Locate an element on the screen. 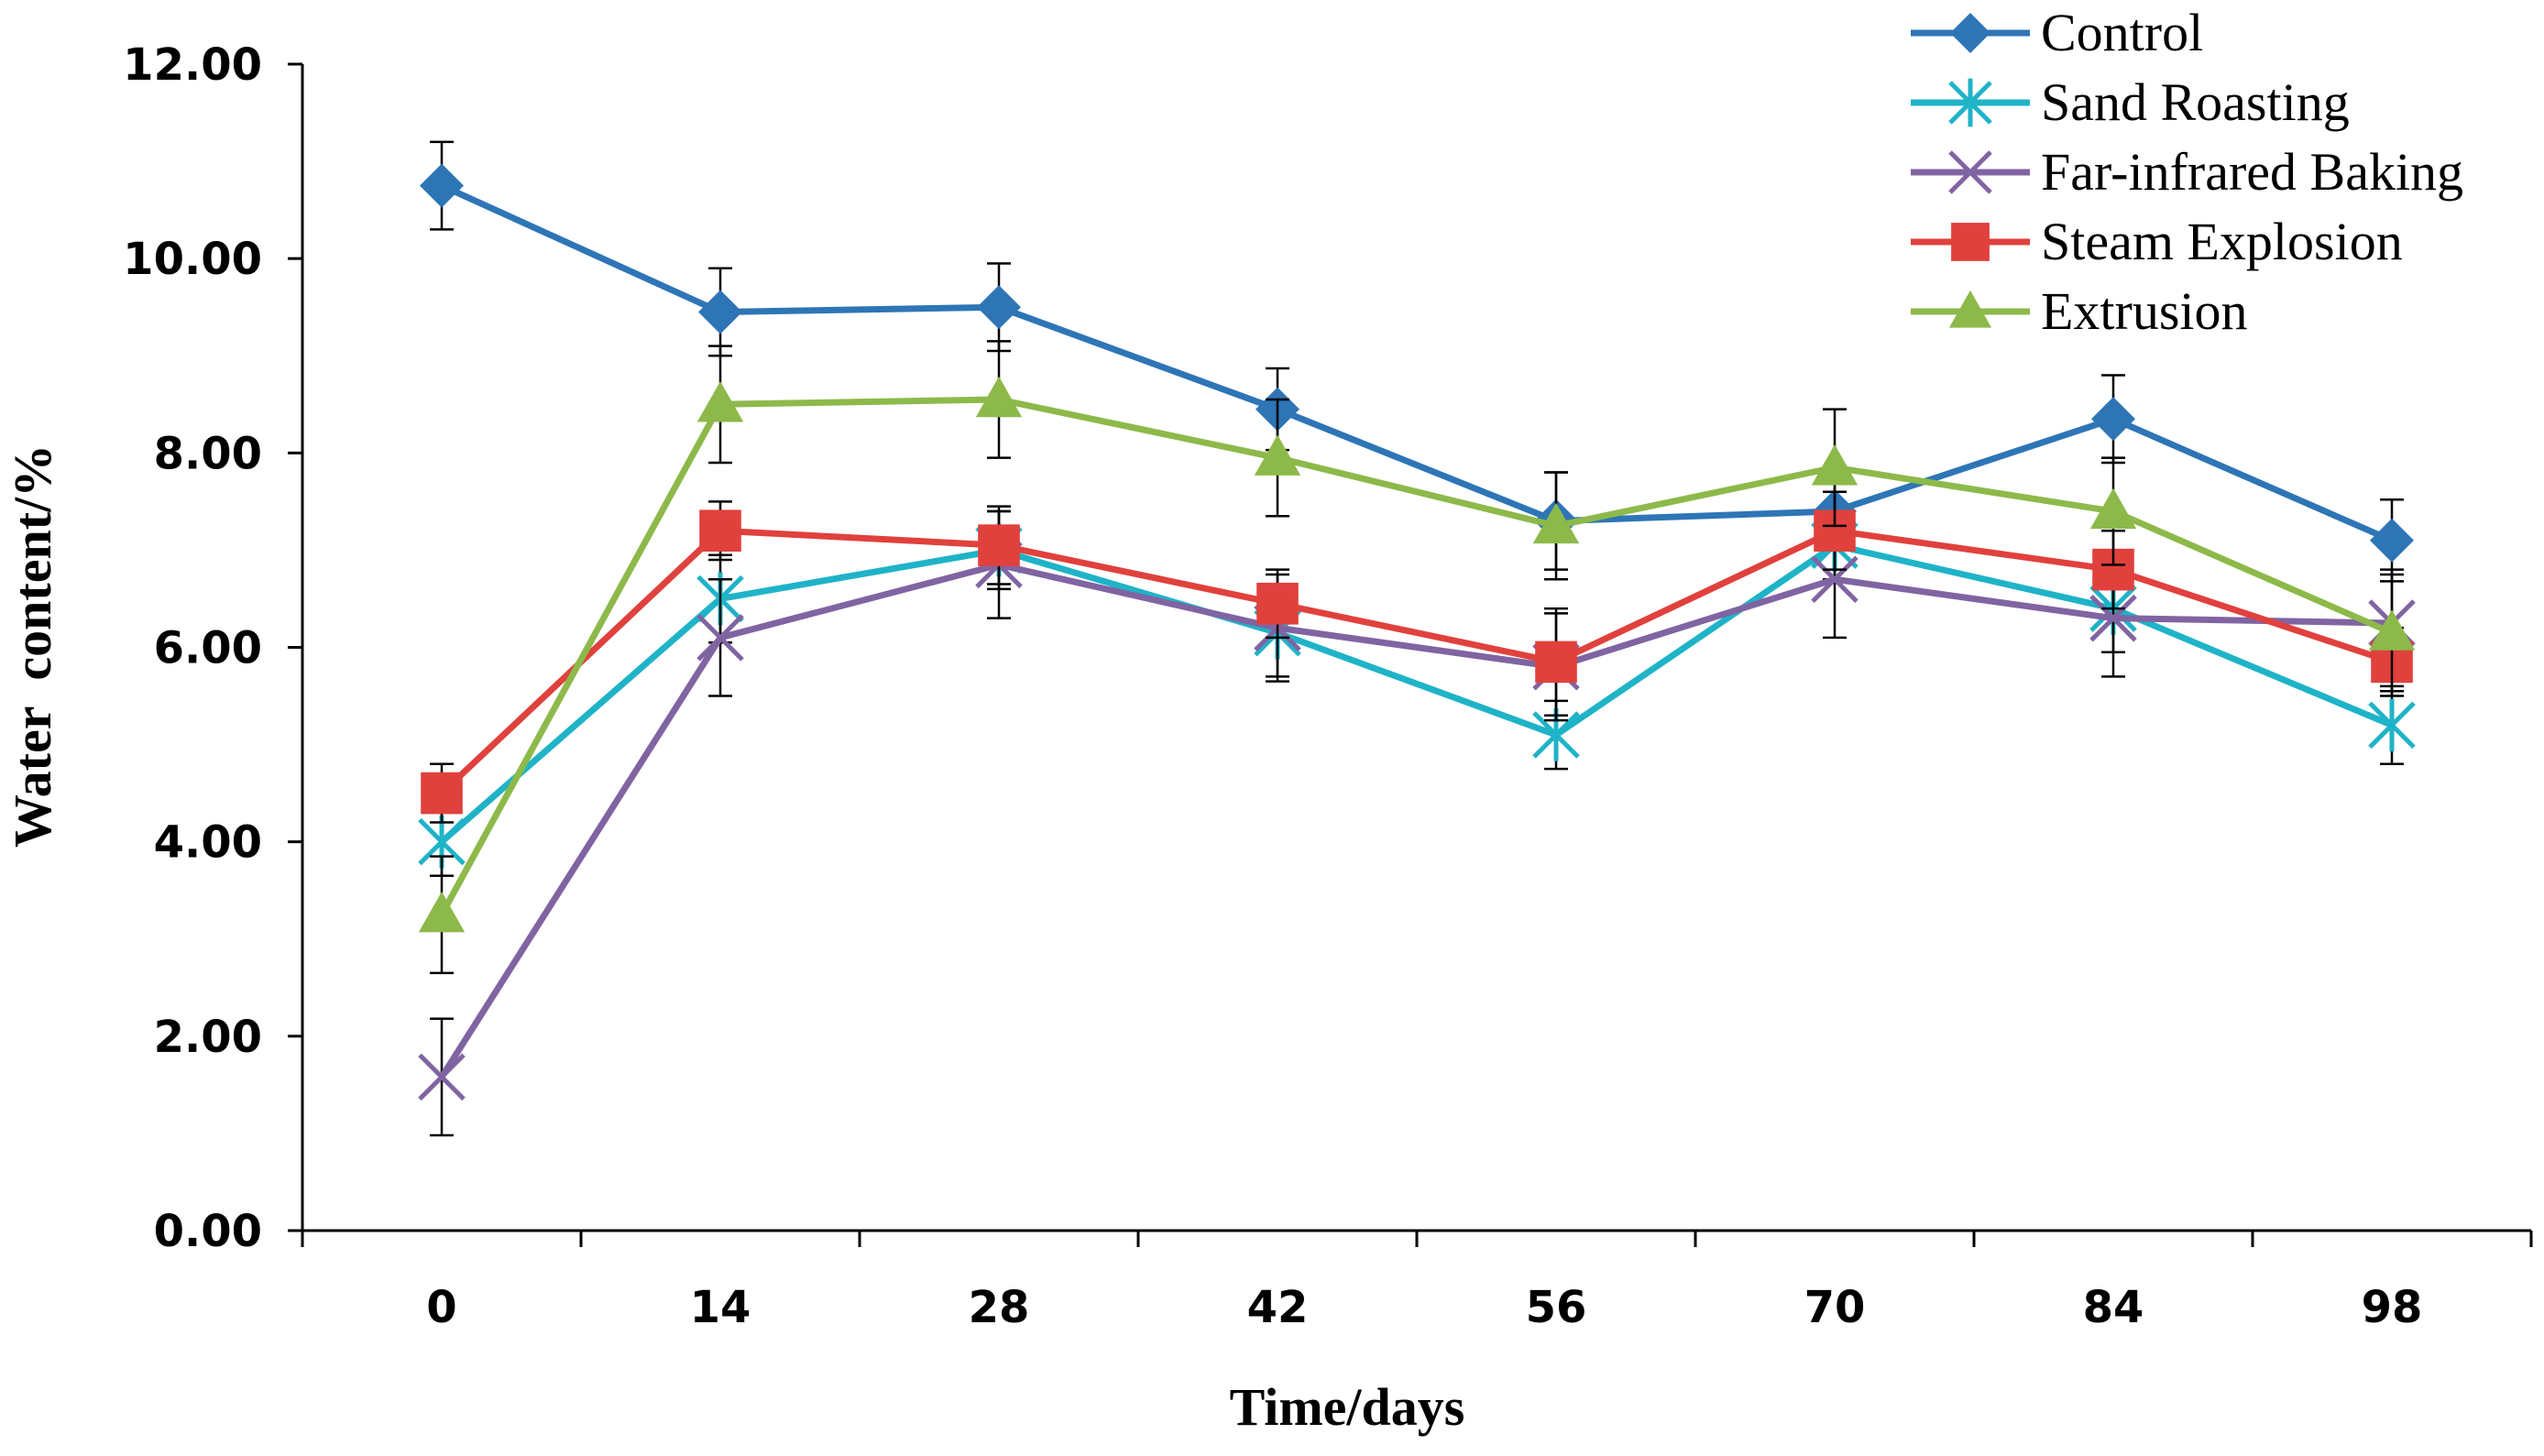 This screenshot has height=1456, width=2544. legend-item-steam-explosion: Steam Explosion is located at coordinates (2157, 241).